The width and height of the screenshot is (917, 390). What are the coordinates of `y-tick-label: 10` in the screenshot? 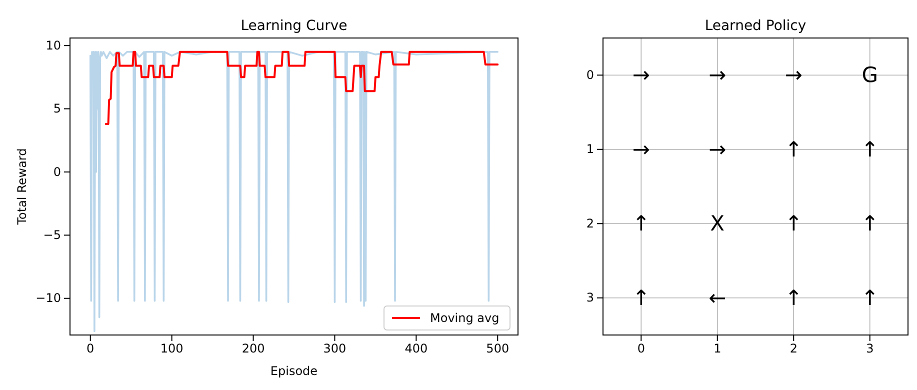 It's located at (53, 45).